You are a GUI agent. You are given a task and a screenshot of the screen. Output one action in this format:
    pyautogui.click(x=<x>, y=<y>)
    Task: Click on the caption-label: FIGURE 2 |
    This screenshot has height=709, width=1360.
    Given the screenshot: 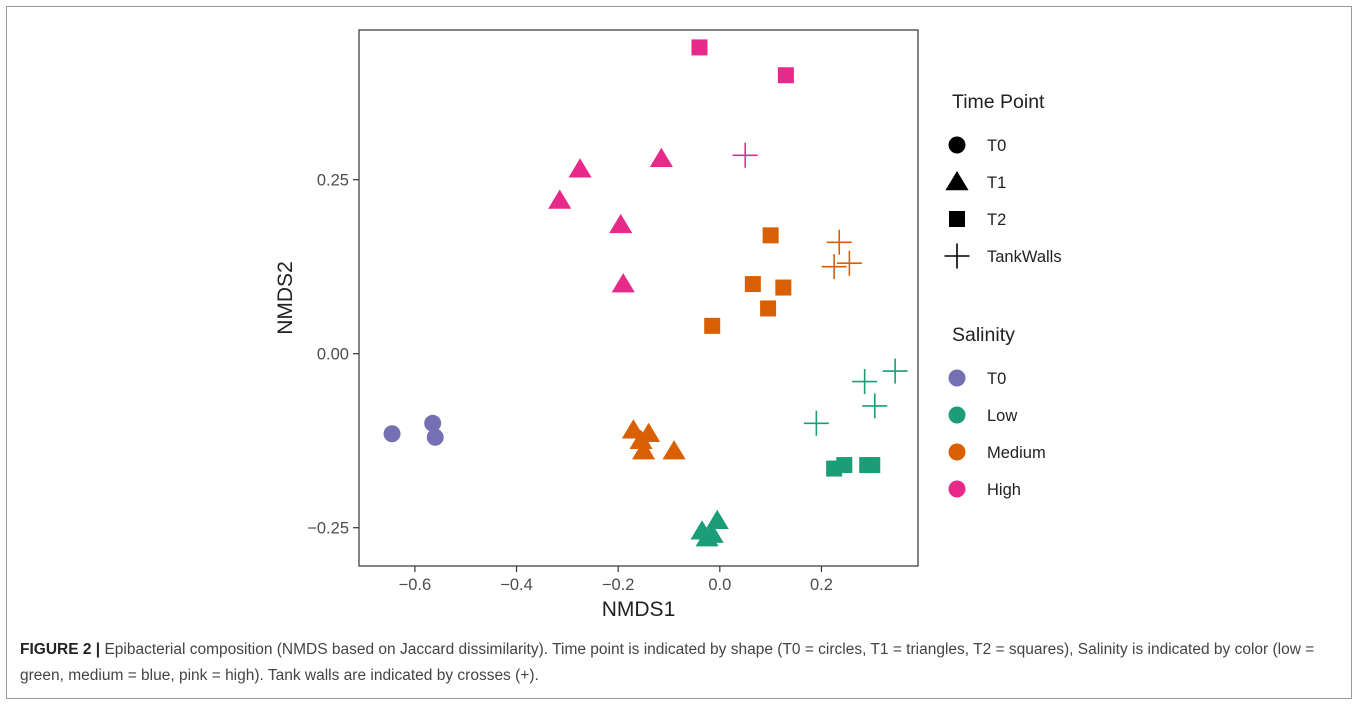 What is the action you would take?
    pyautogui.click(x=60, y=649)
    